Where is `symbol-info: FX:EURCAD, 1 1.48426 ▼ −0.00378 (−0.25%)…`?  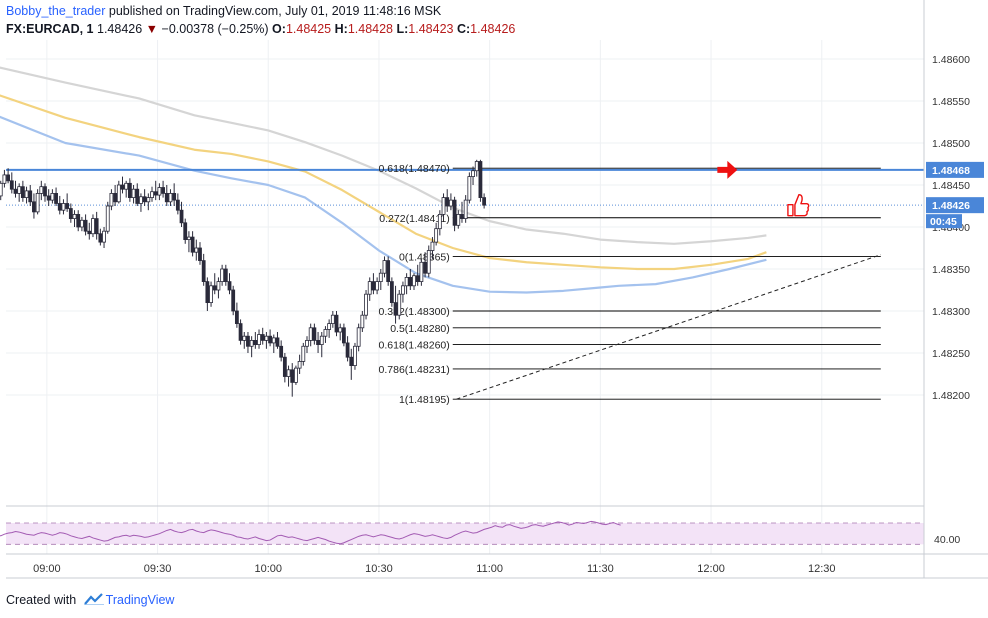
symbol-info: FX:EURCAD, 1 1.48426 ▼ −0.00378 (−0.25%)… is located at coordinates (260, 29).